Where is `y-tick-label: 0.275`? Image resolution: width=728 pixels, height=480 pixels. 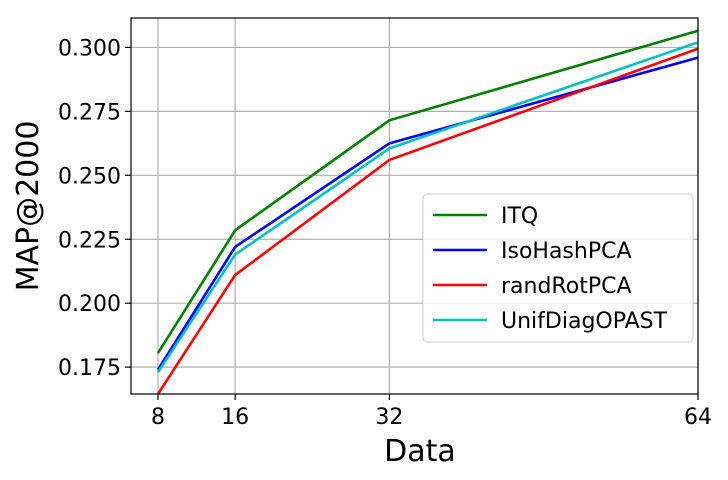
y-tick-label: 0.275 is located at coordinates (89, 112).